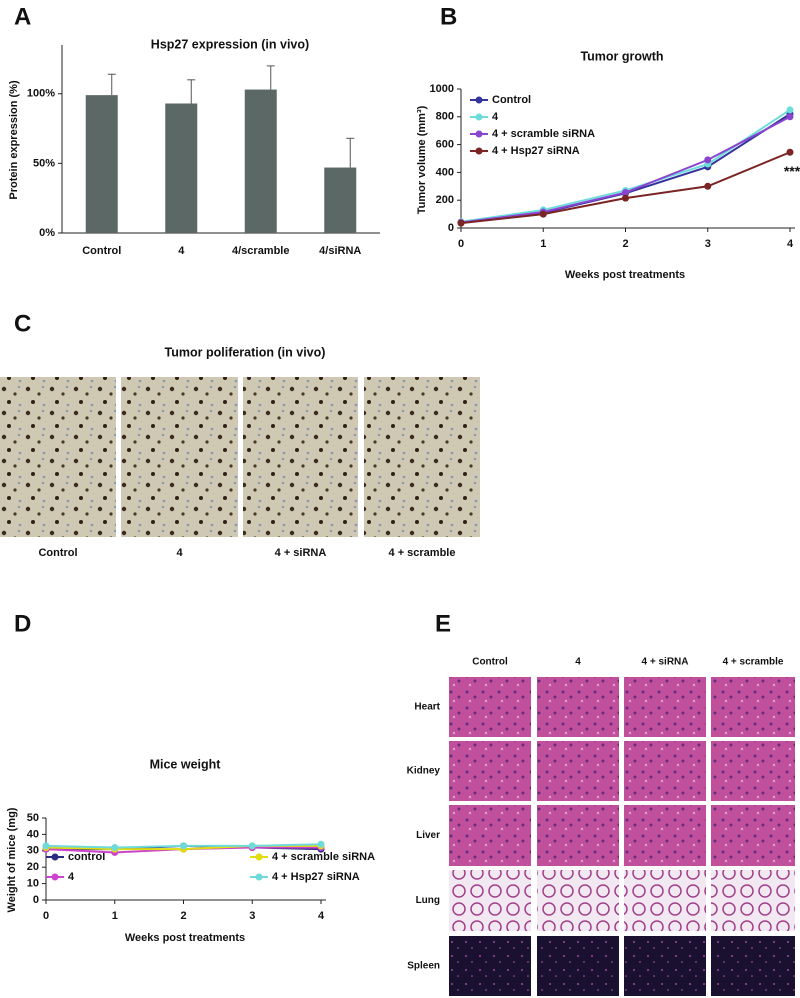  Describe the element at coordinates (47, 233) in the screenshot. I see `y-tick-label: 0%` at that location.